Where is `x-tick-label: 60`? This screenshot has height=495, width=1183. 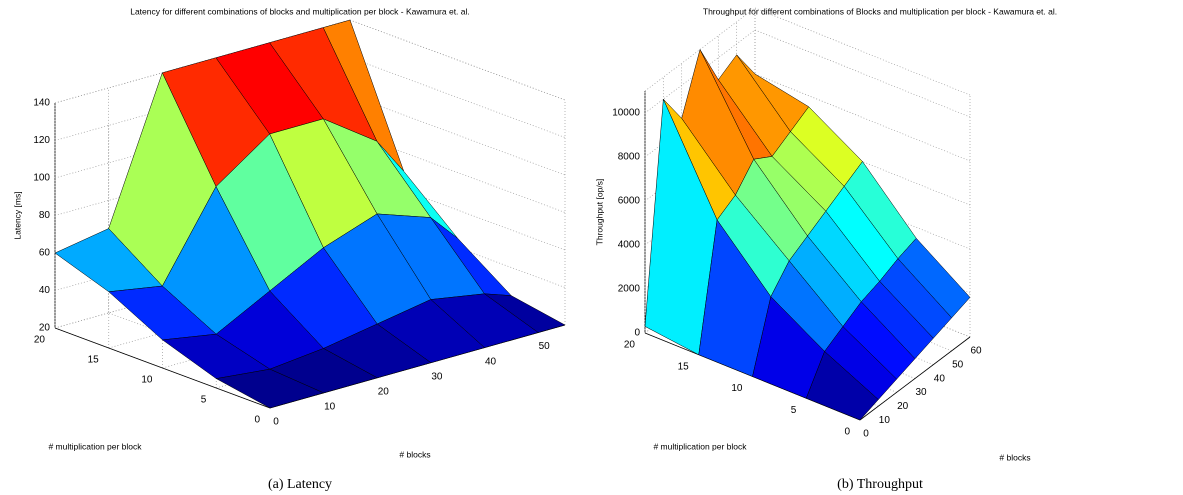 x-tick-label: 60 is located at coordinates (976, 351).